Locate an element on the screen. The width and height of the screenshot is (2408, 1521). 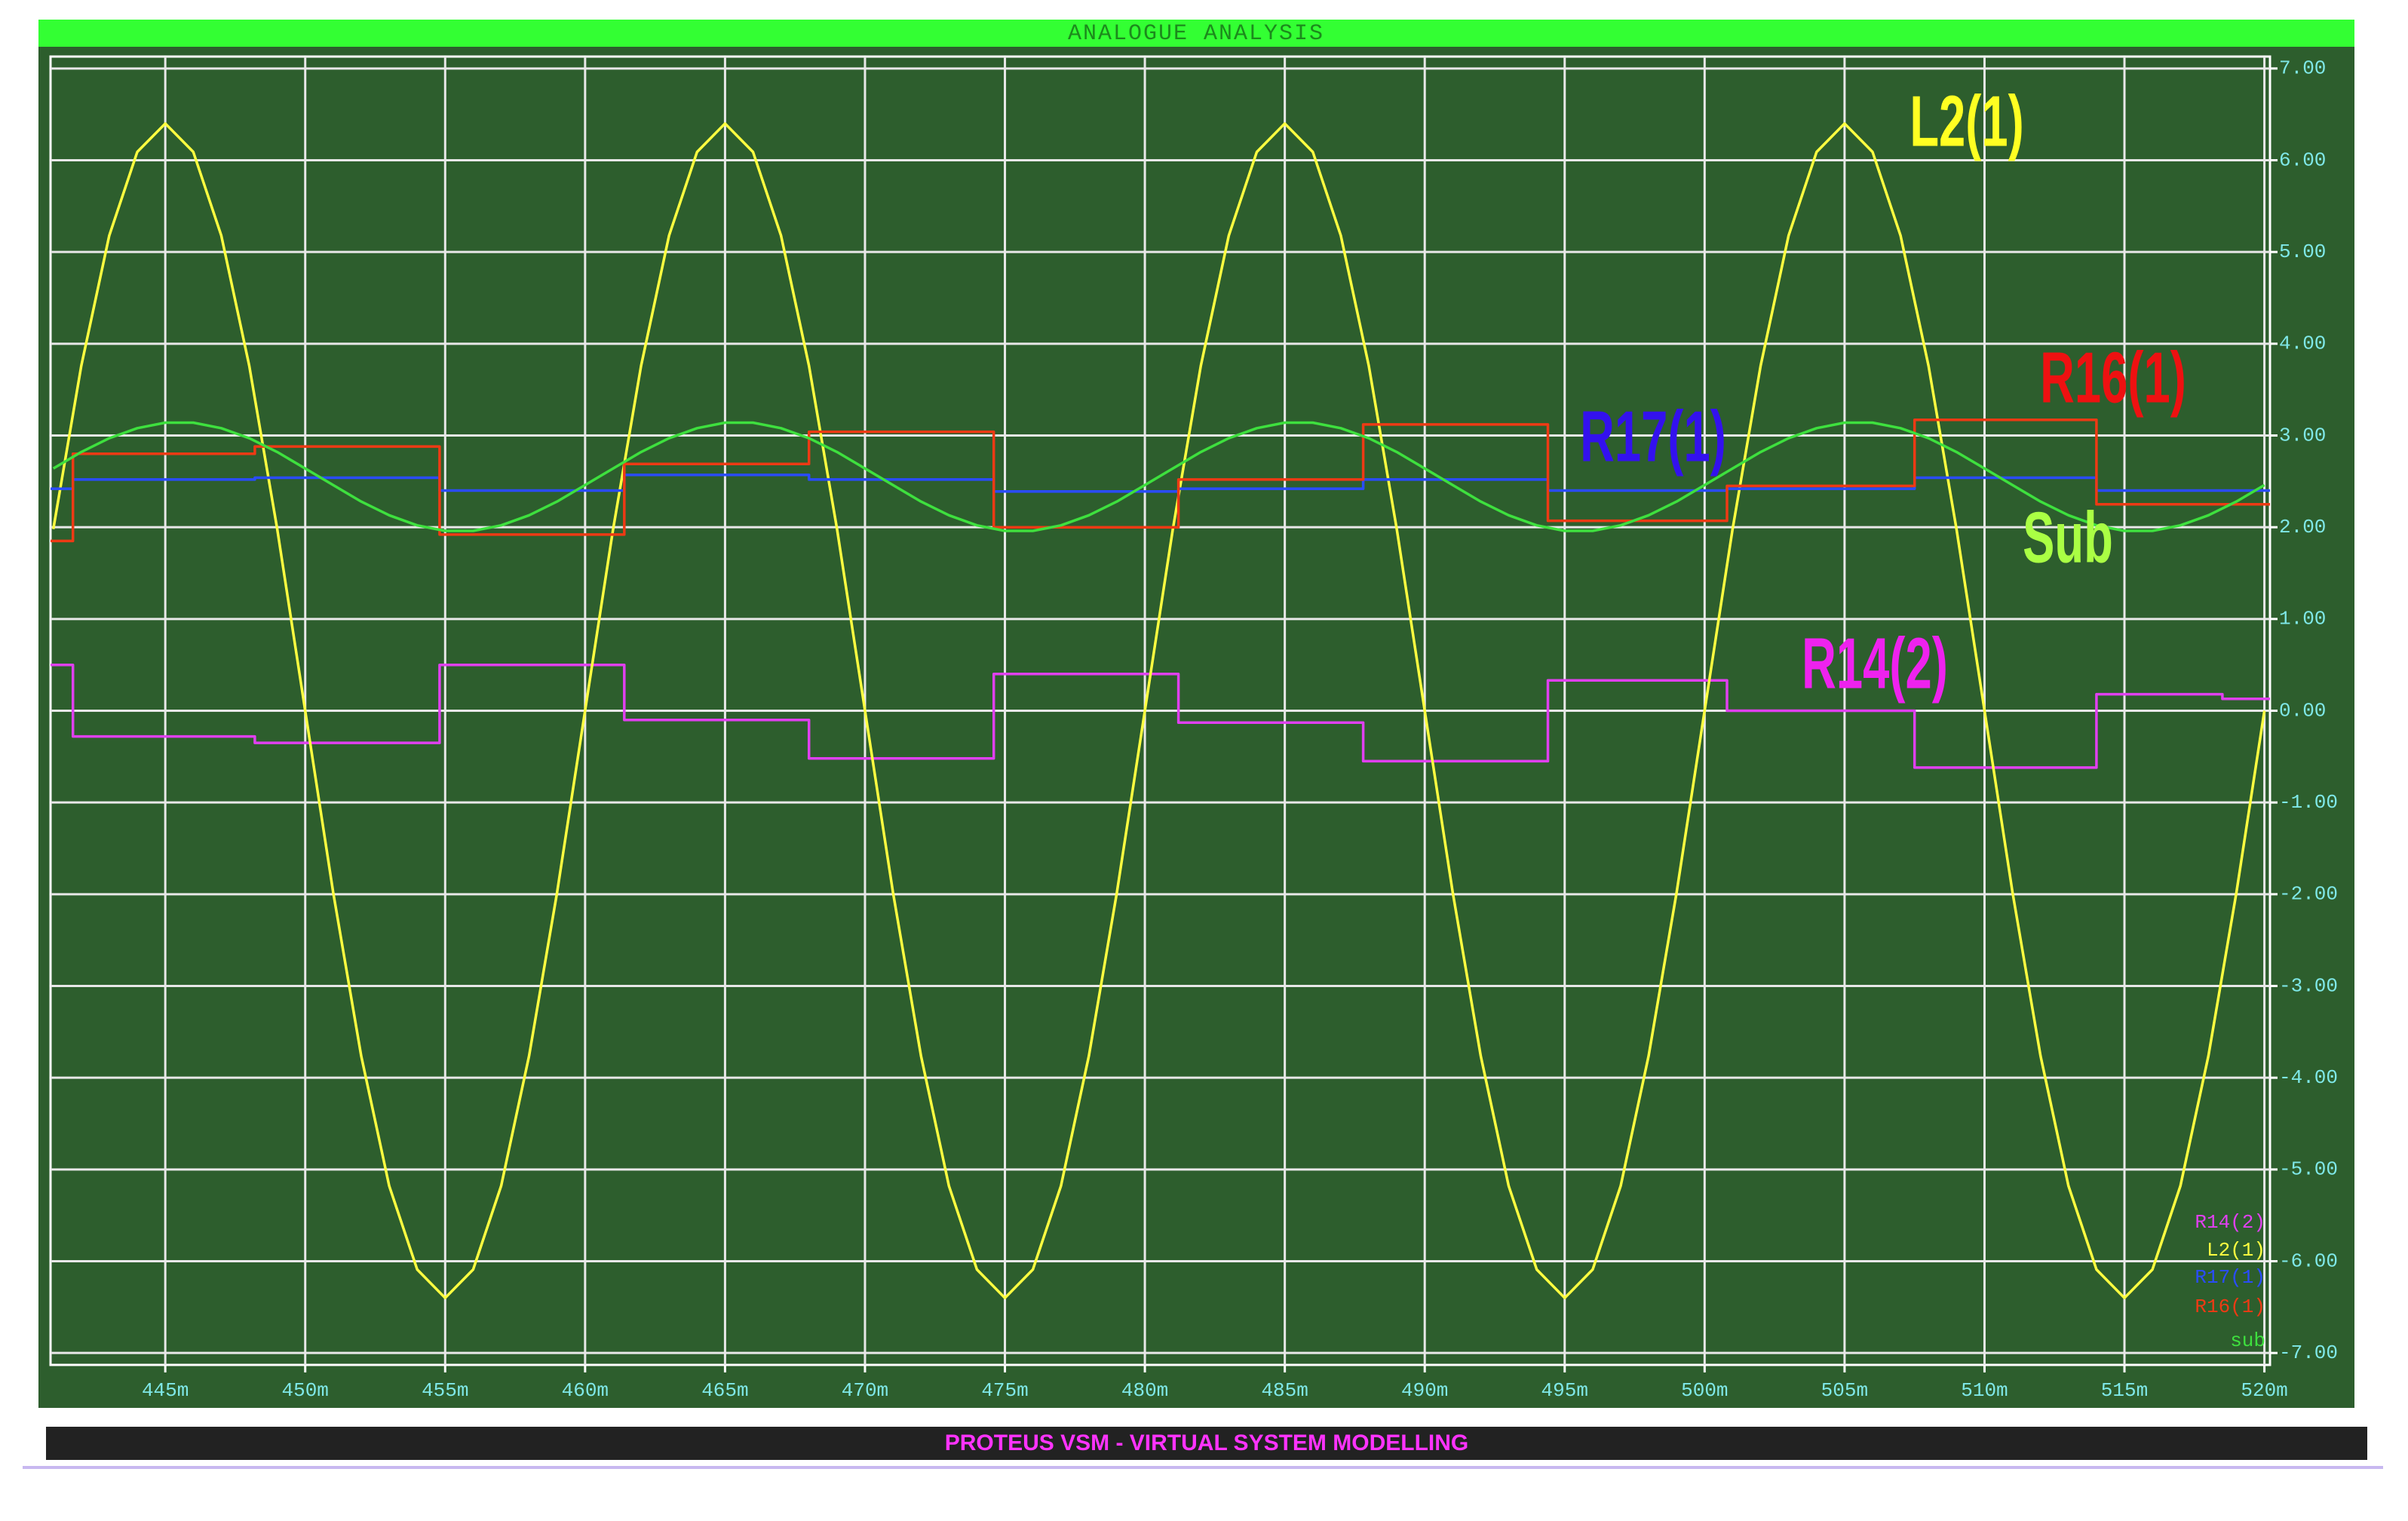
y-tick-label: 1.00 is located at coordinates (2302, 619).